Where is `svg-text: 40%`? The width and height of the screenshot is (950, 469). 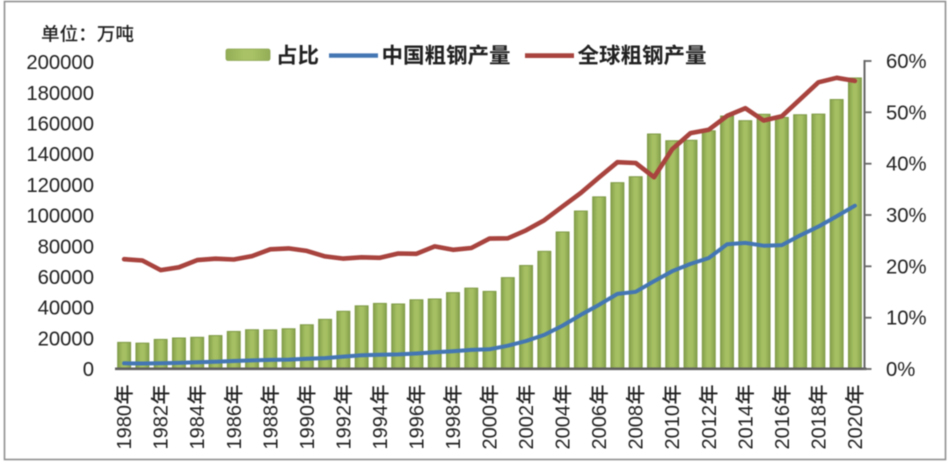 svg-text: 40% is located at coordinates (906, 165).